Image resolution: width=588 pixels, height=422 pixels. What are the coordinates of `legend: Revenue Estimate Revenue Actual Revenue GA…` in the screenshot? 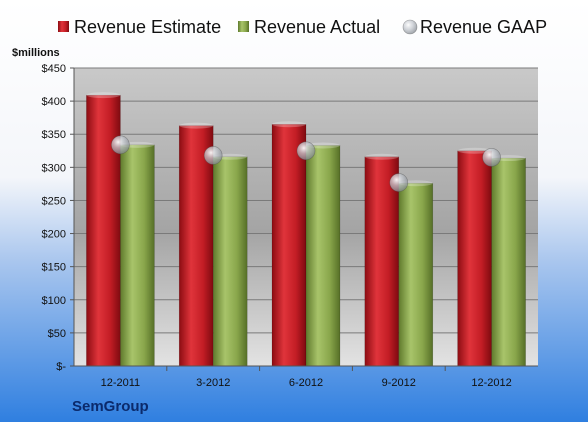 It's located at (302, 27).